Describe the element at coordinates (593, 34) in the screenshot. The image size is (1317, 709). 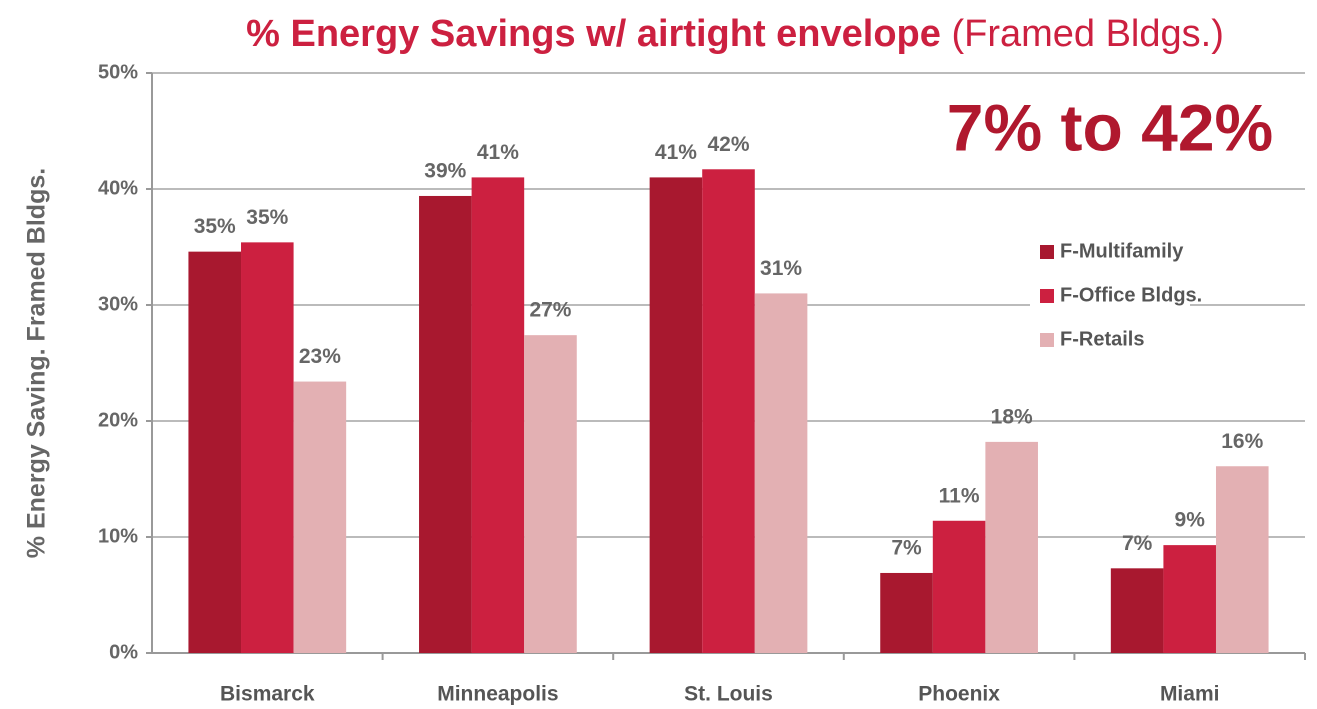
I see `title-main: % Energy Savings w/ airtight envelope` at that location.